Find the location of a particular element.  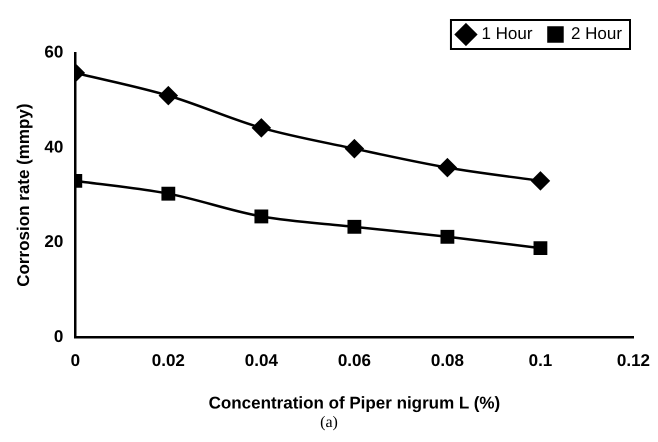

x-tick-label: 0 is located at coordinates (75, 360).